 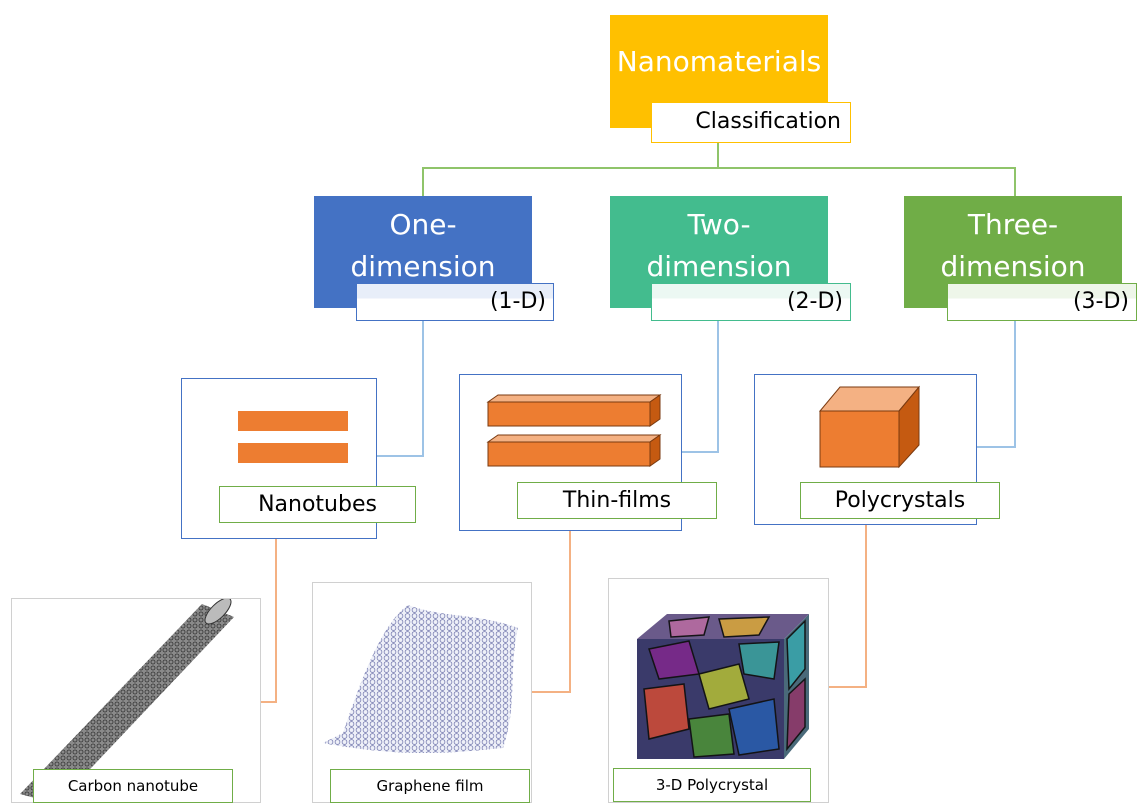 I want to click on root-branch-connector, so click(x=719, y=181).